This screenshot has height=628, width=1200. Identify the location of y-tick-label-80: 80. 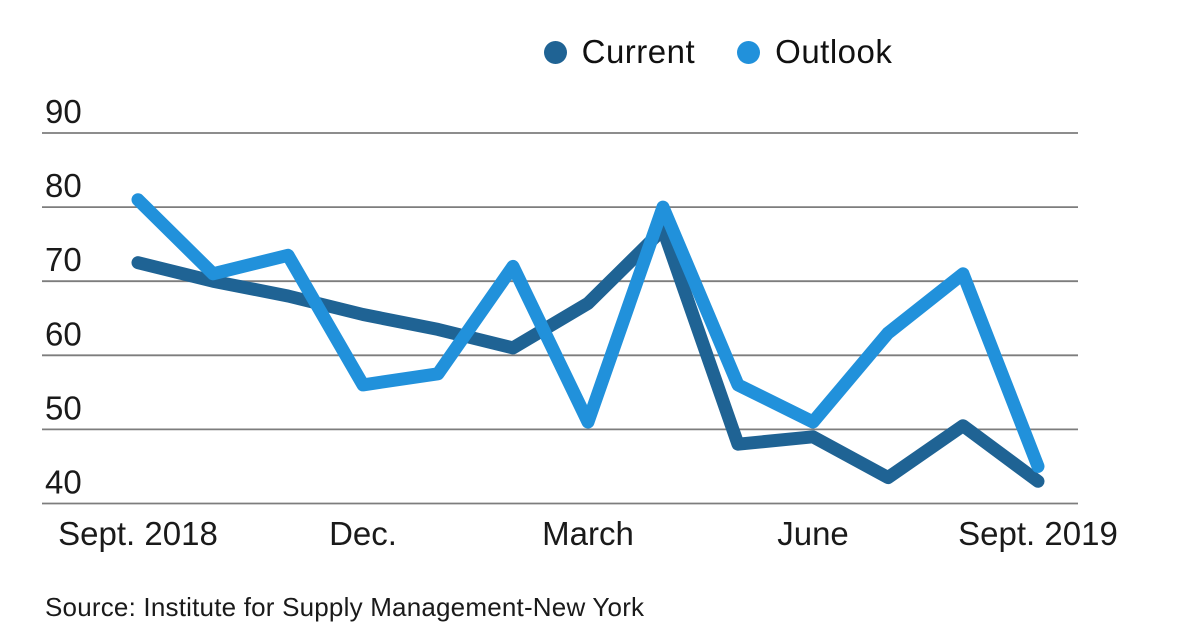
(63, 185).